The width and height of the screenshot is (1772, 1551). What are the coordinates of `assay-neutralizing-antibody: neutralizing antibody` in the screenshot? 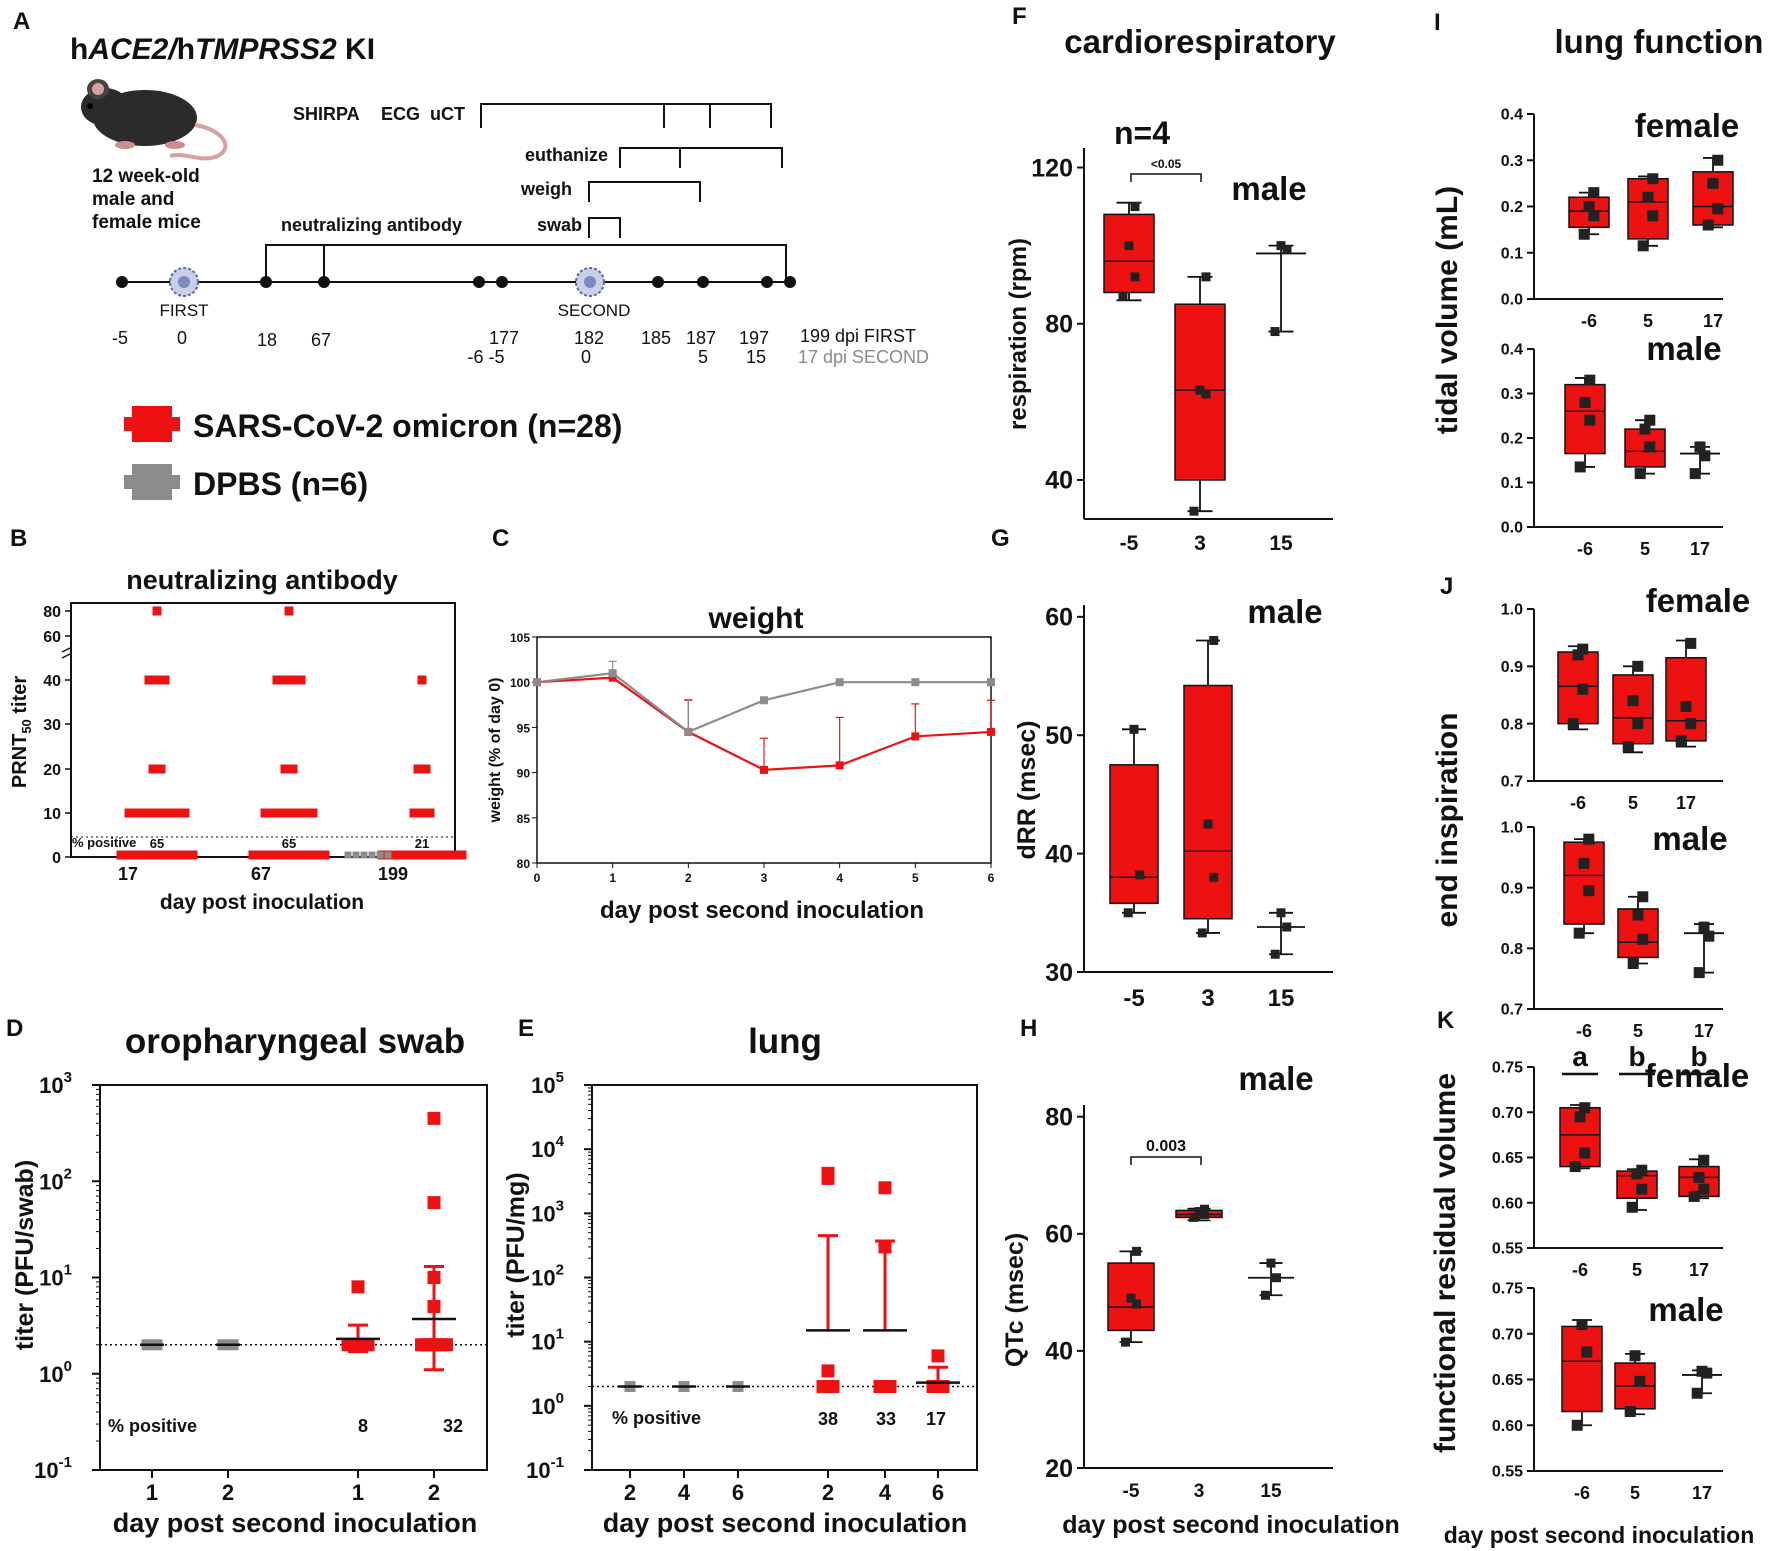 It's located at (371, 225).